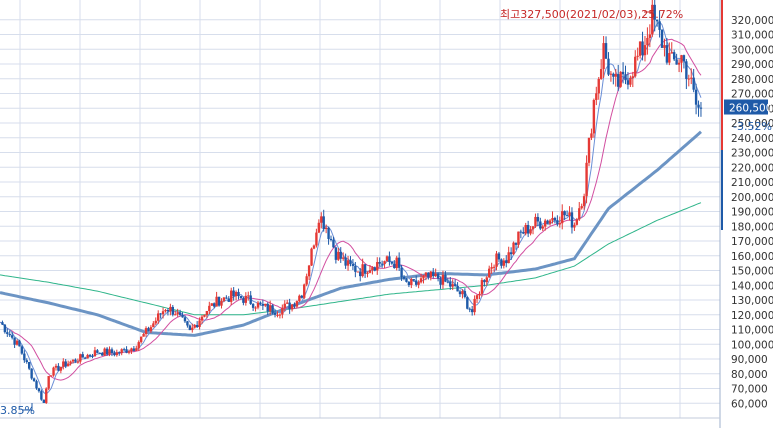 This screenshot has height=432, width=773. What do you see at coordinates (752, 124) in the screenshot?
I see `y-tick-label: 250,000` at bounding box center [752, 124].